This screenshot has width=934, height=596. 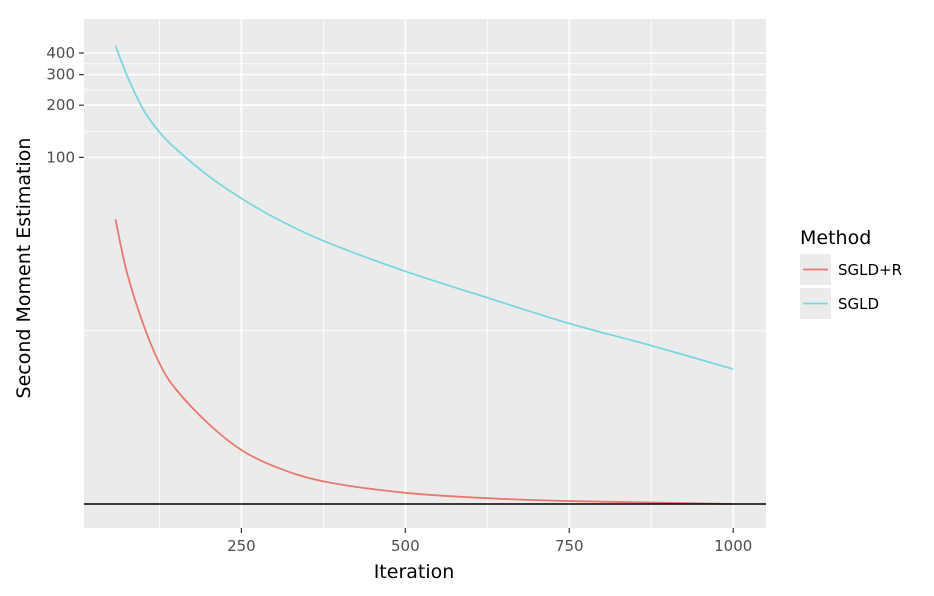 I want to click on x-tick-label: 750, so click(x=569, y=546).